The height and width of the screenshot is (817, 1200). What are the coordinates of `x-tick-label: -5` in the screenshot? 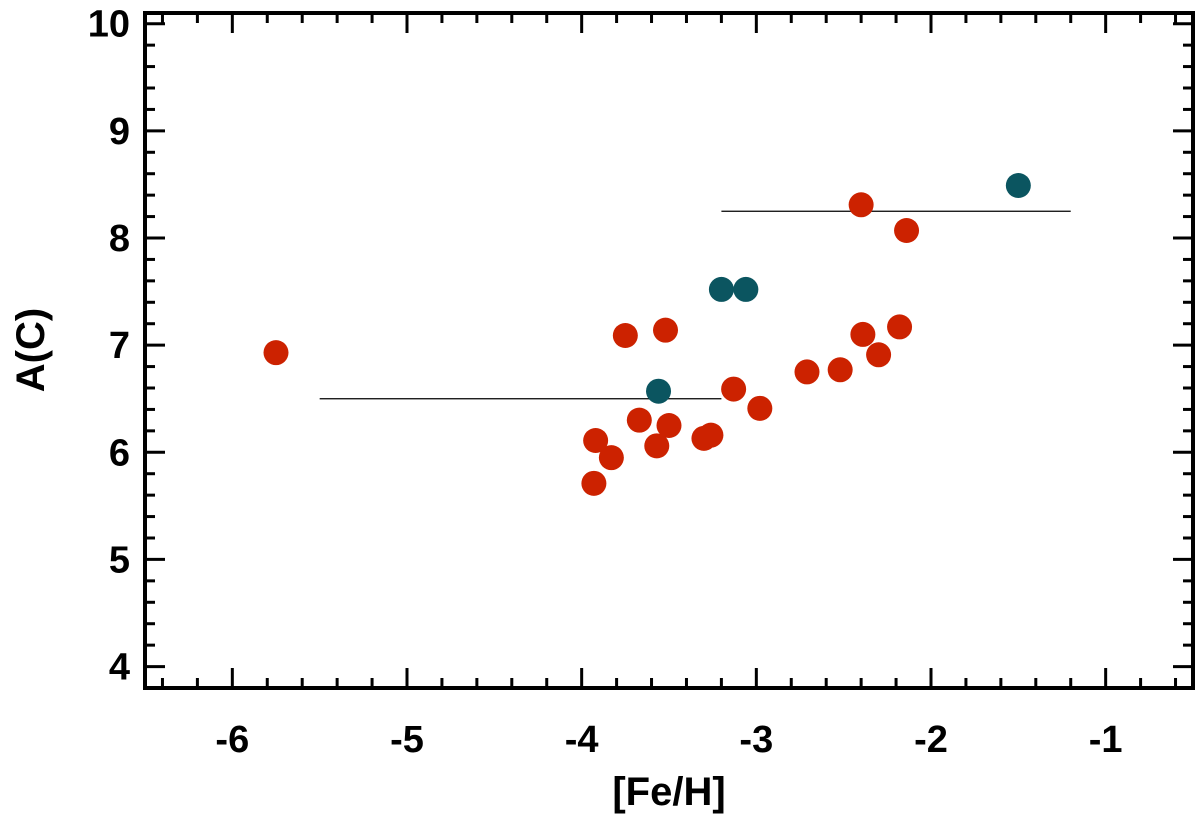 It's located at (407, 740).